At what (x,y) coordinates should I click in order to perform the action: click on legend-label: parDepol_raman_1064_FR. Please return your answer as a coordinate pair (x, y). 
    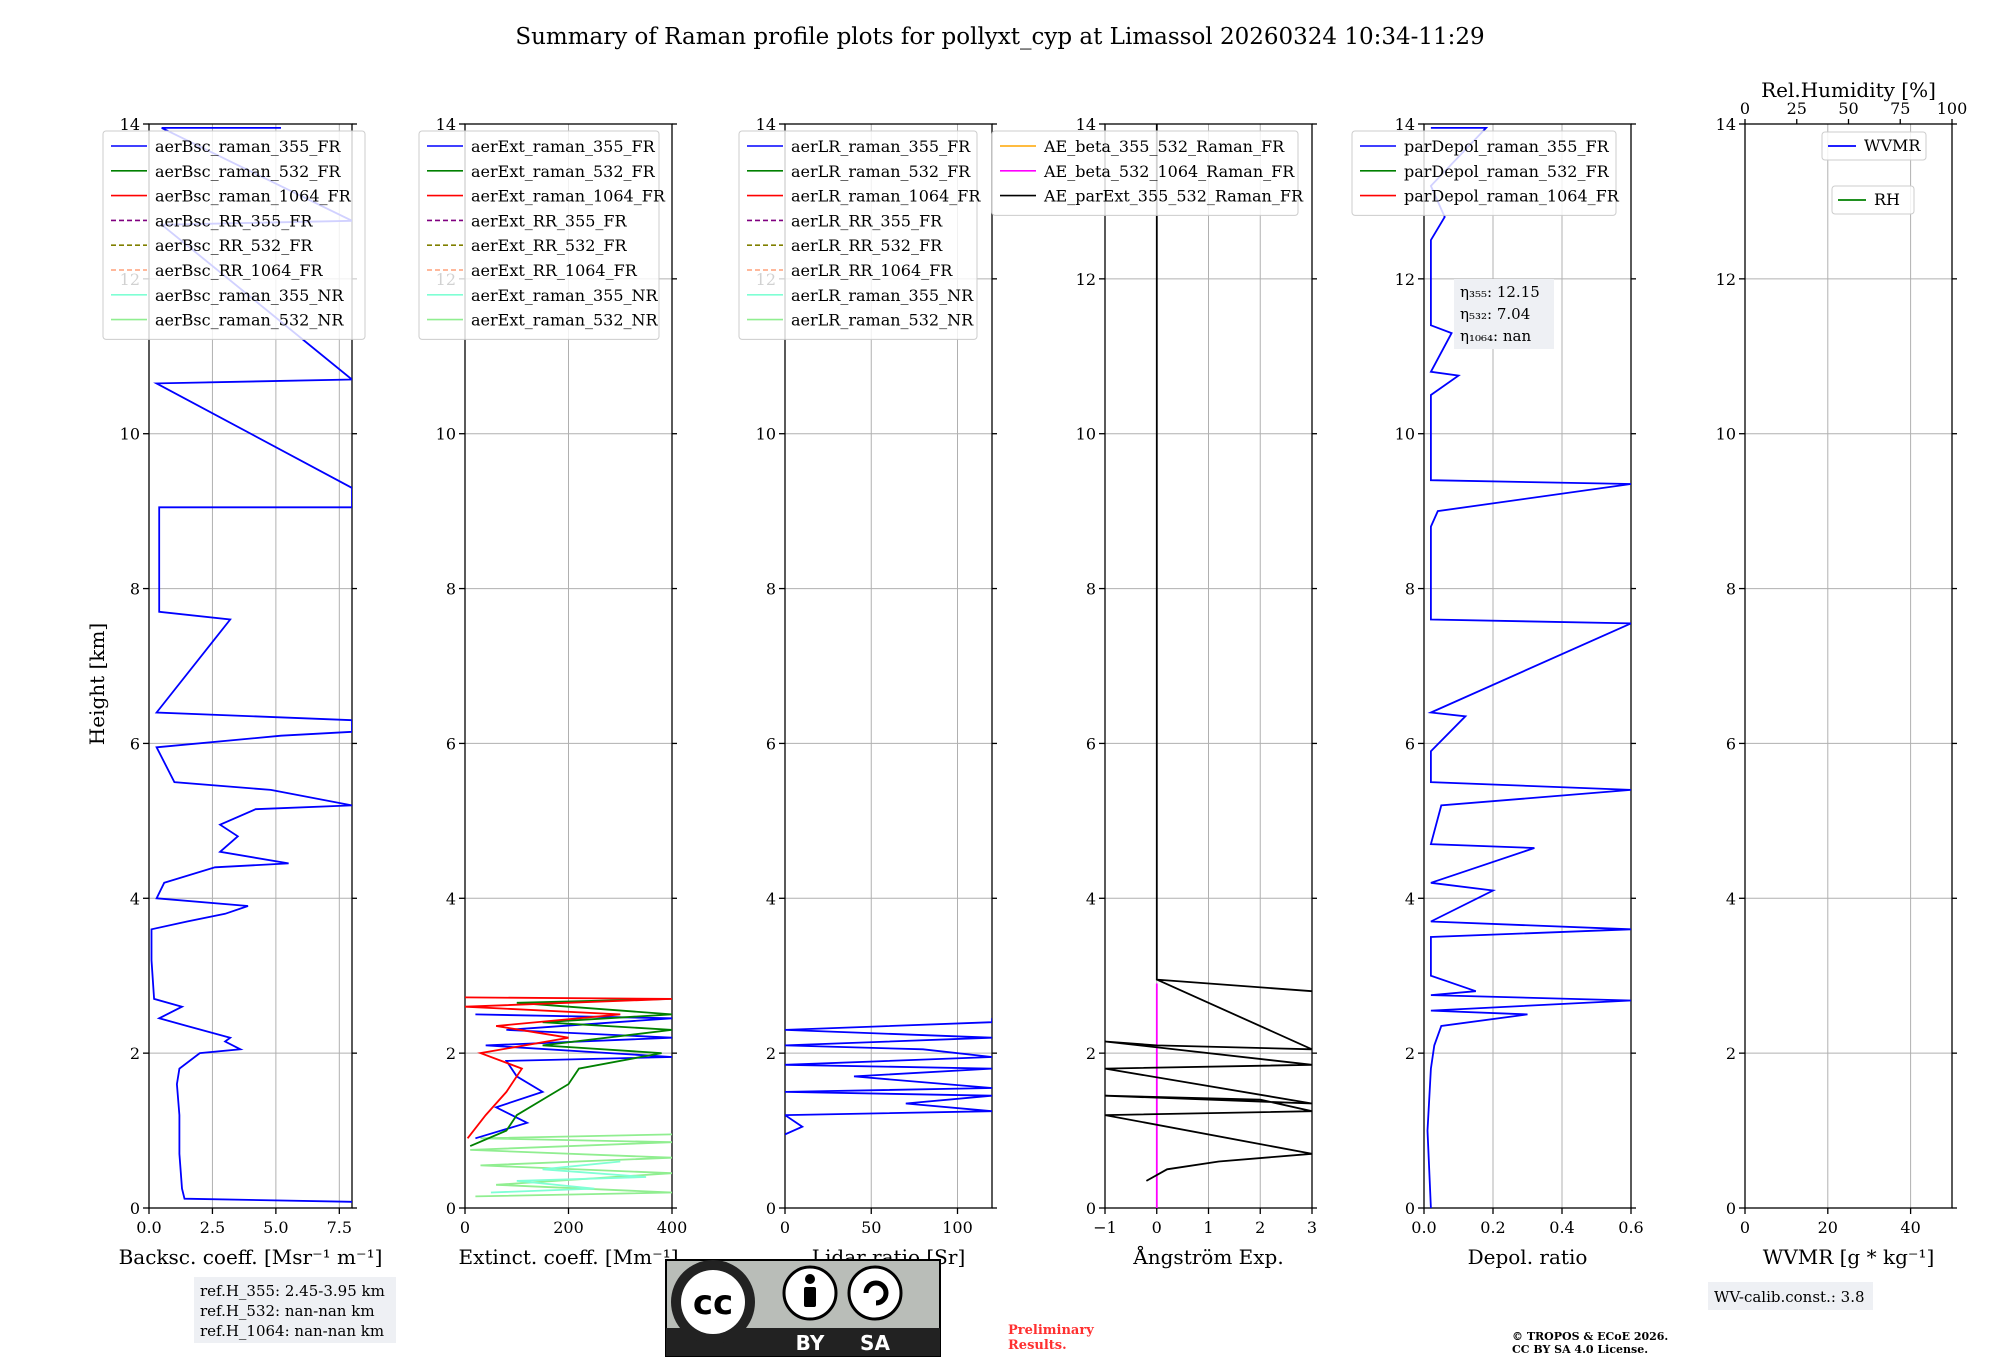
    Looking at the image, I should click on (1512, 196).